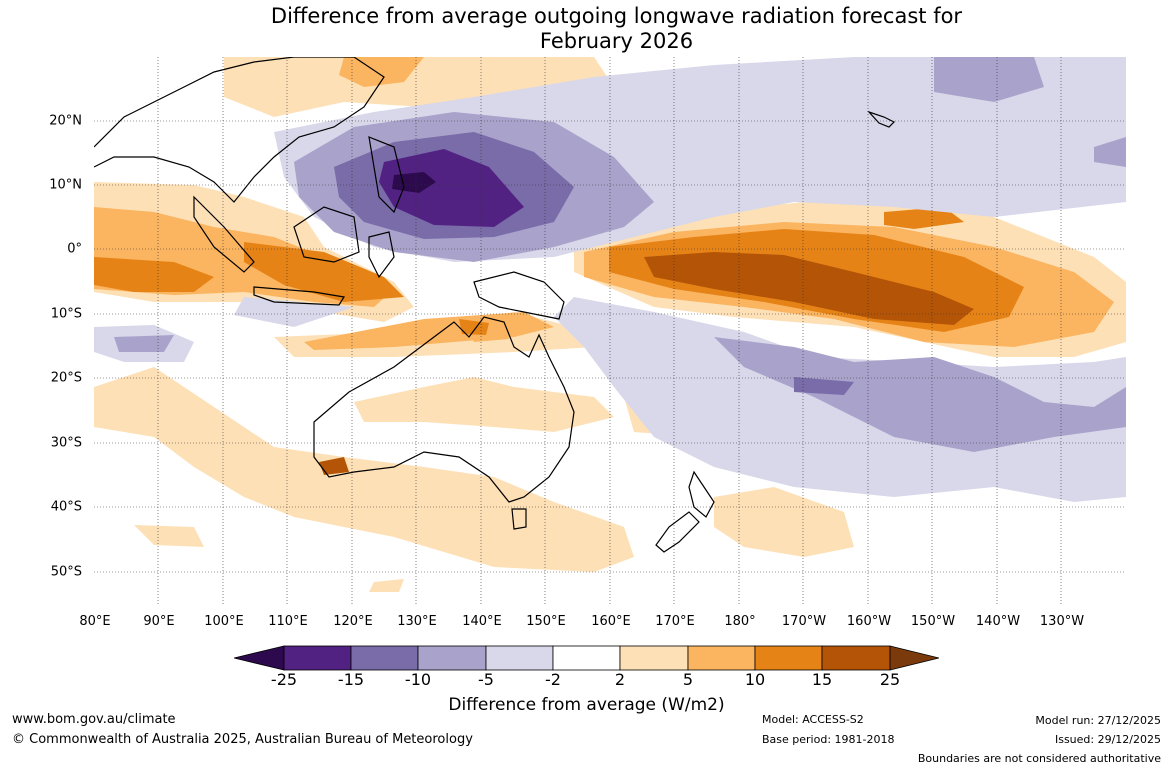  What do you see at coordinates (701, 494) in the screenshot?
I see `new-zealand-north-coastline` at bounding box center [701, 494].